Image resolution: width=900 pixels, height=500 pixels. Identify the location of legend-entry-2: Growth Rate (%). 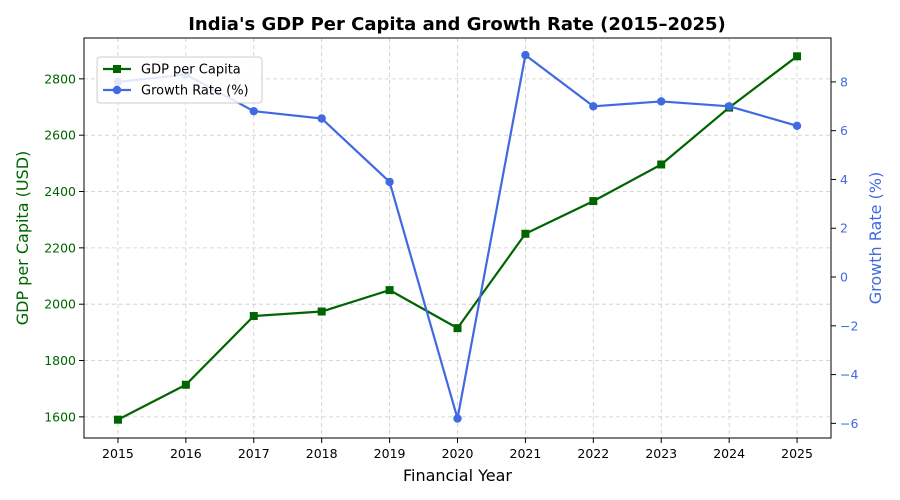
(195, 91).